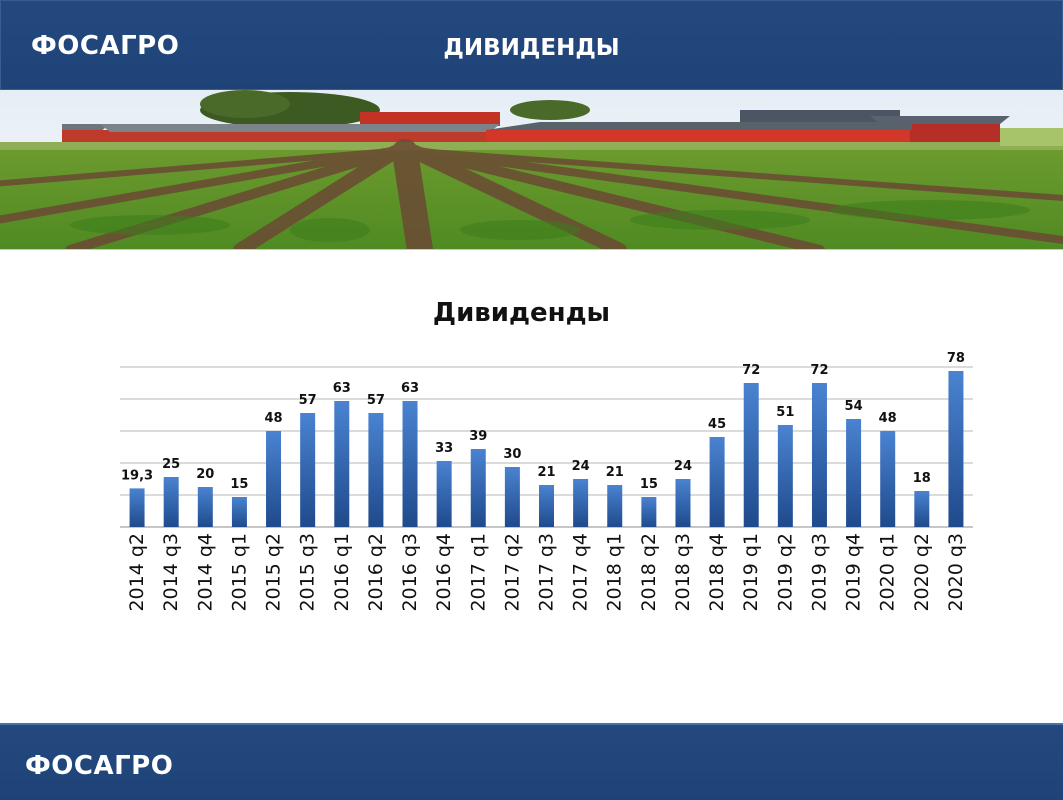 Image resolution: width=1063 pixels, height=800 pixels. Describe the element at coordinates (99, 766) in the screenshot. I see `footer-logo: ФОСАГРО` at that location.